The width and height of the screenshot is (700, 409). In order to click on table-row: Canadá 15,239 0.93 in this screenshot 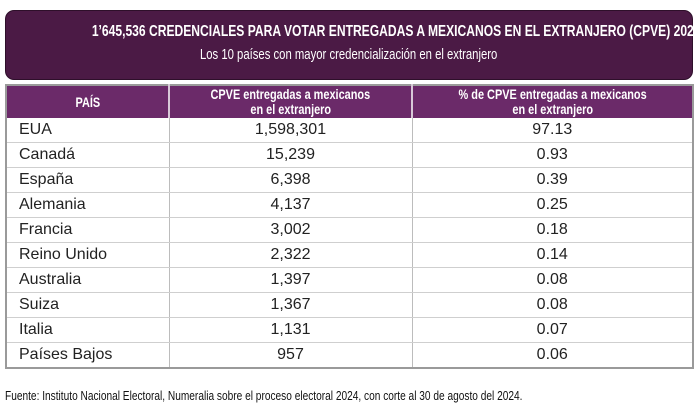, I will do `click(349, 155)`.